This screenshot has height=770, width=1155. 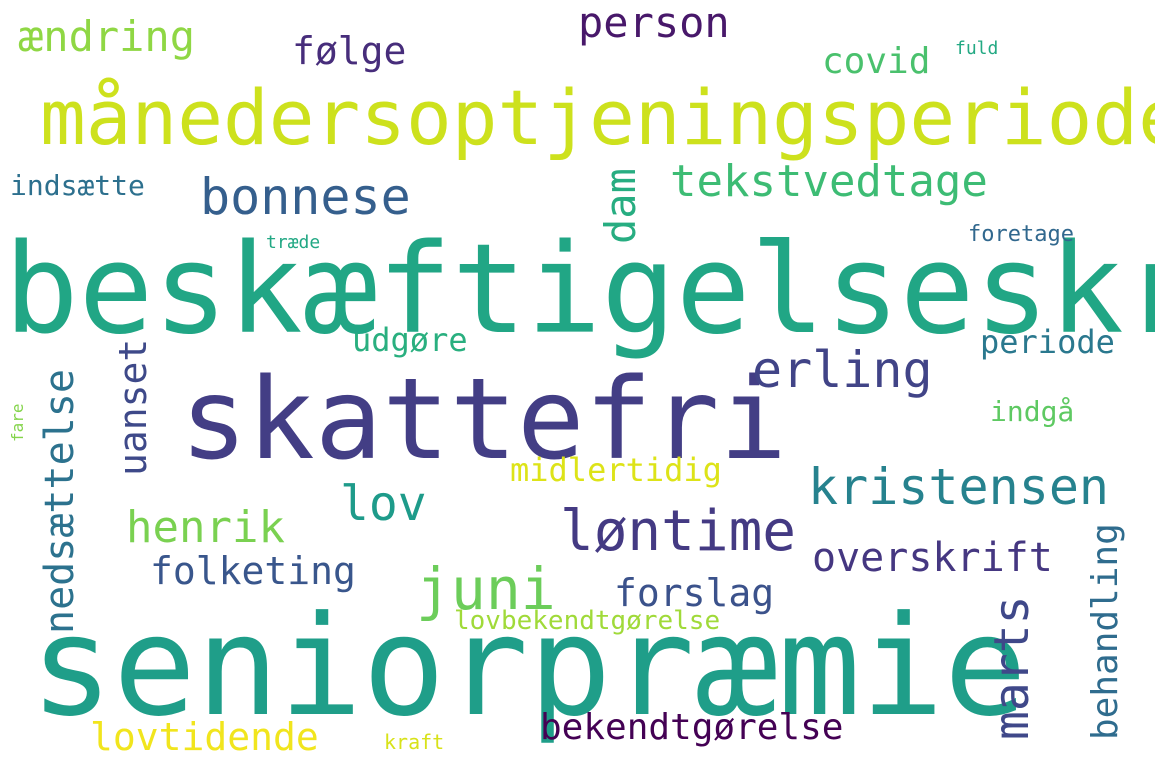 What do you see at coordinates (597, 117) in the screenshot?
I see `word-maanedersoptjeningsperiode: månedersoptjeningsperiode` at bounding box center [597, 117].